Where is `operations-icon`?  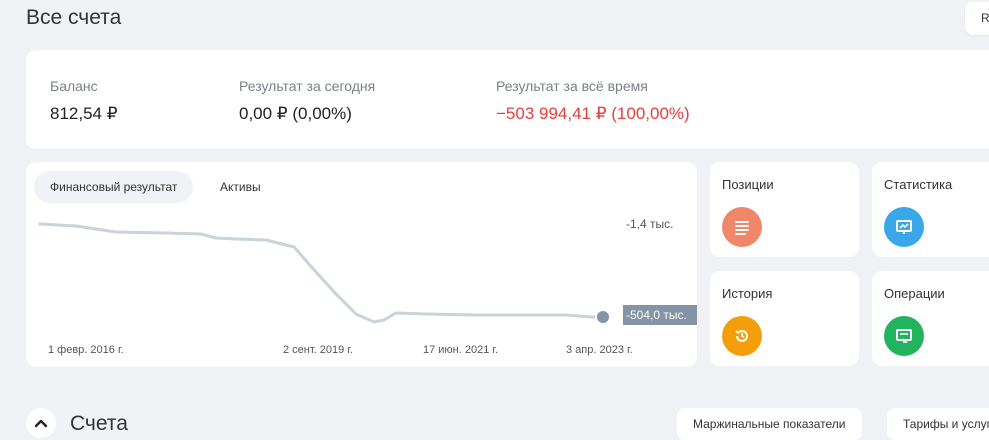
operations-icon is located at coordinates (904, 336).